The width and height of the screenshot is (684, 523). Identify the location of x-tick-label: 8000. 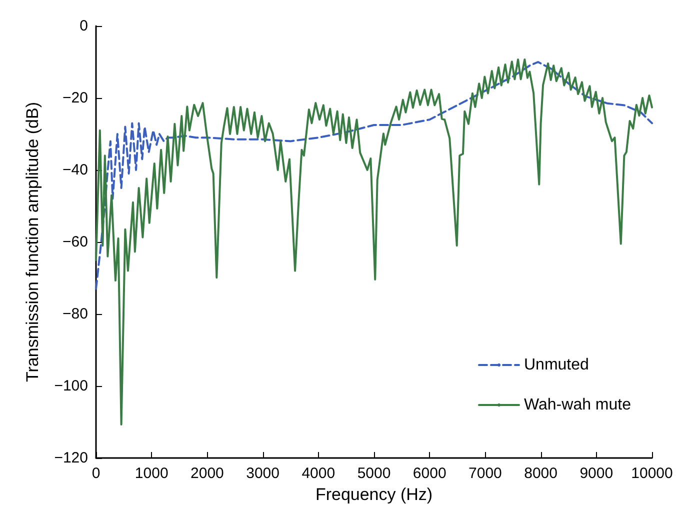
(541, 473).